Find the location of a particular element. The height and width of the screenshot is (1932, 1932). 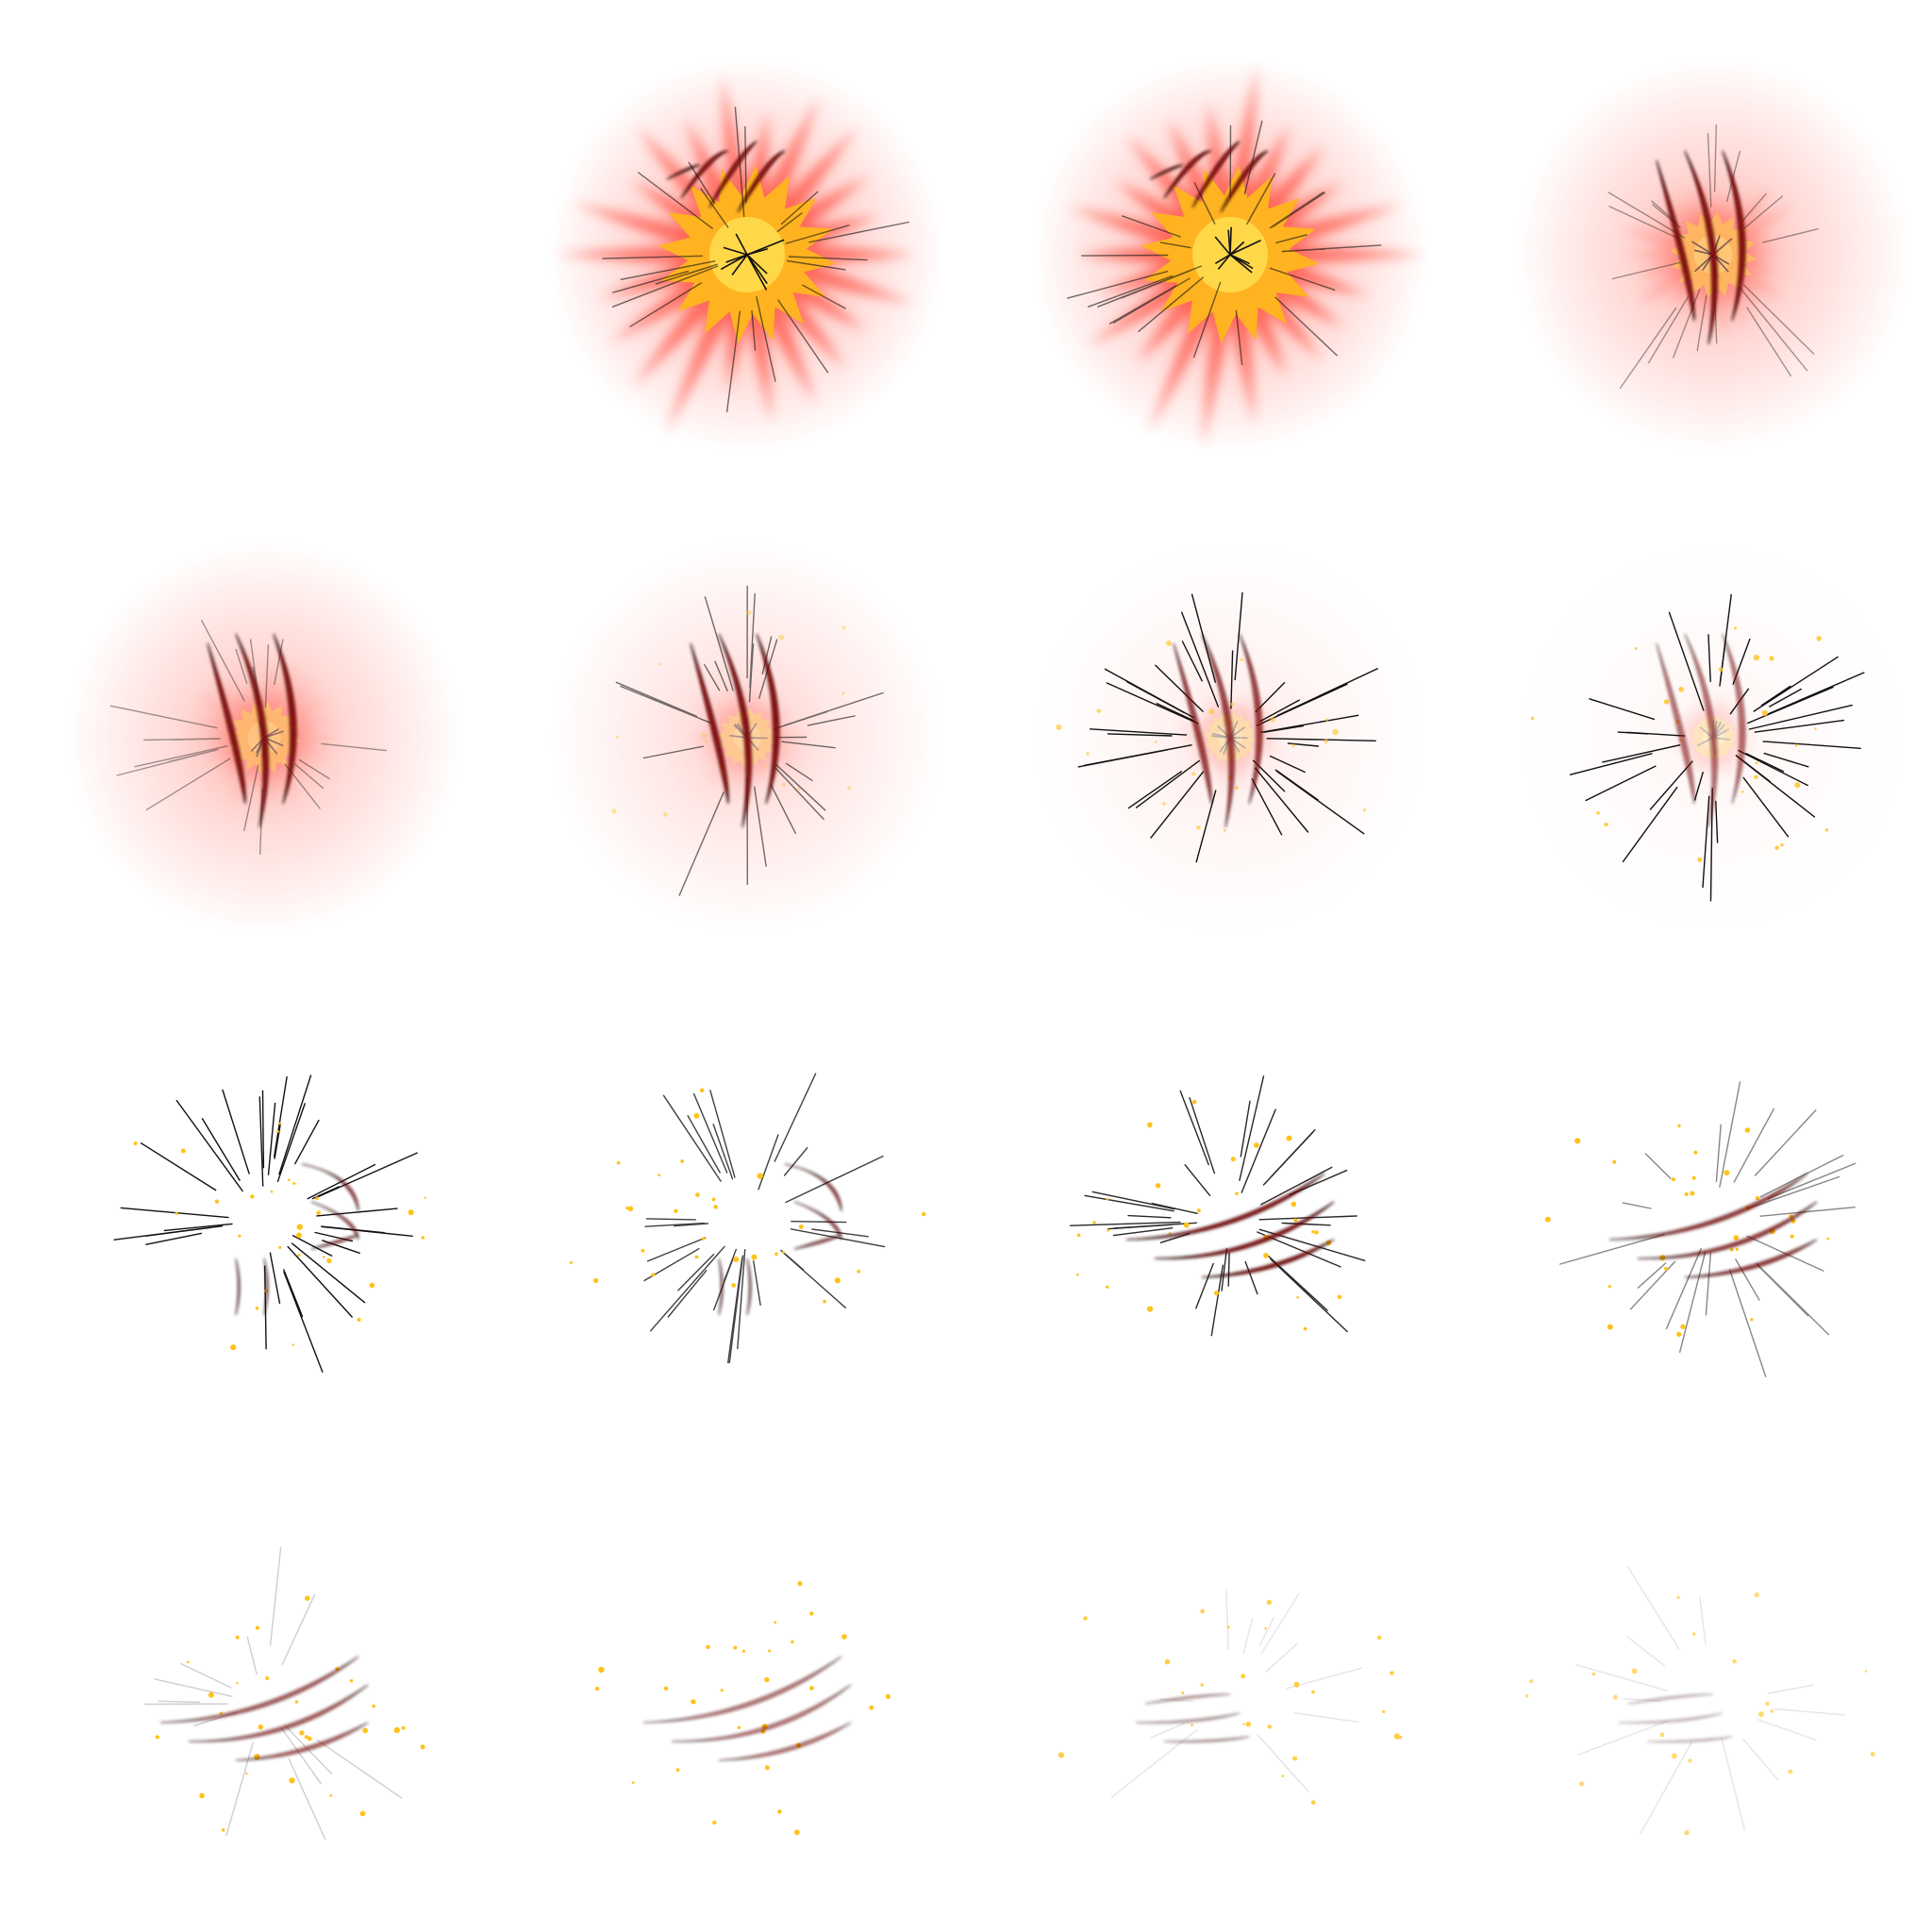

claw-marks is located at coordinates (1713, 1226).